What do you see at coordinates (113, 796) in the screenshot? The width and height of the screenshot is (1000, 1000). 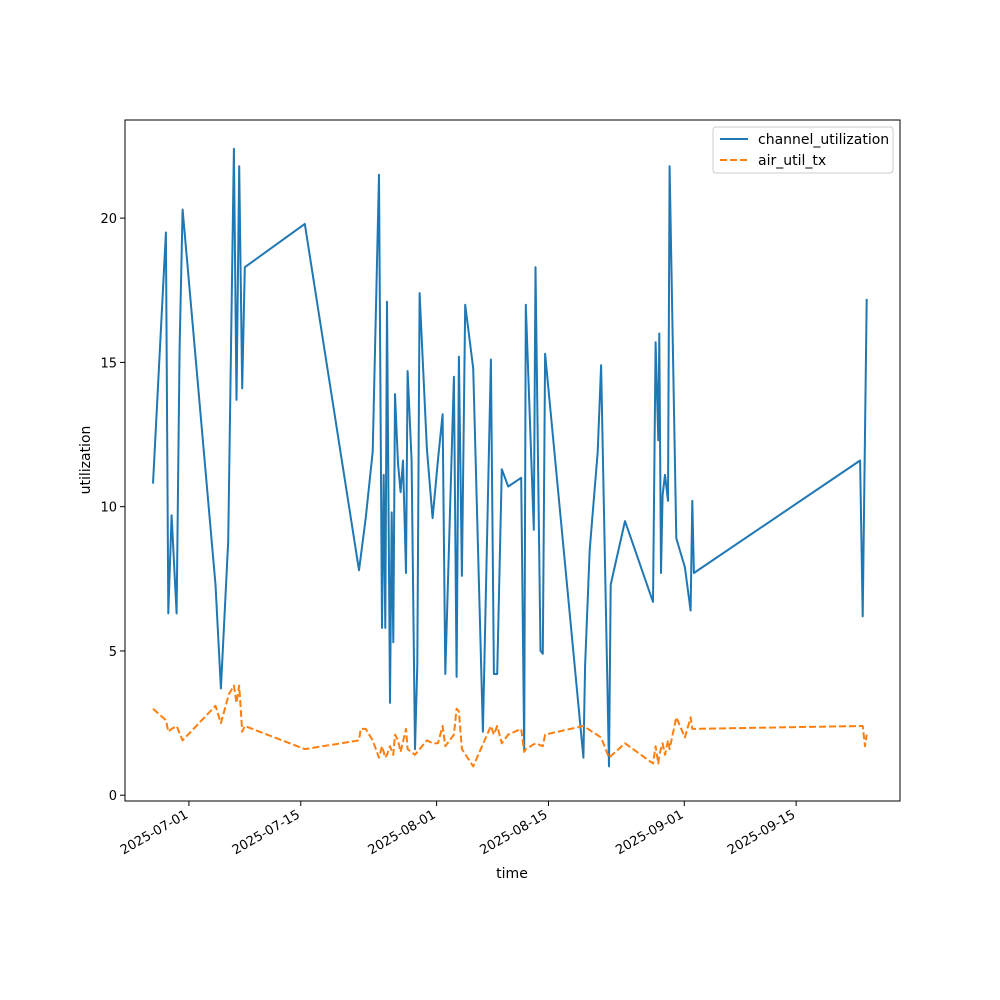 I see `y-tick-label: 0` at bounding box center [113, 796].